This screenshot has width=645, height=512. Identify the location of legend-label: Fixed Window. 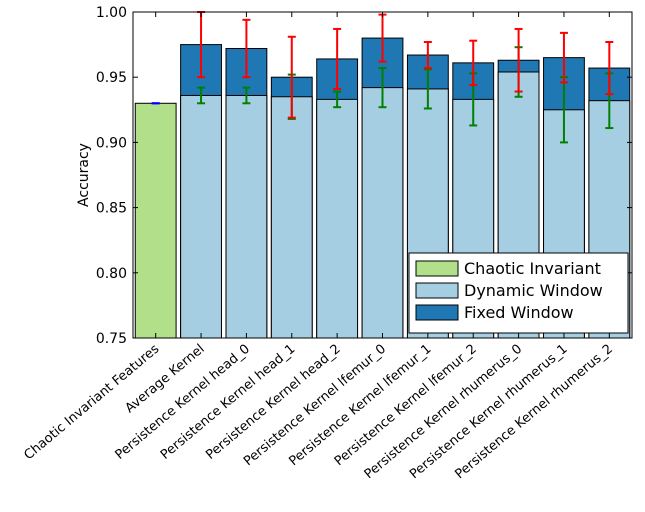
(519, 312).